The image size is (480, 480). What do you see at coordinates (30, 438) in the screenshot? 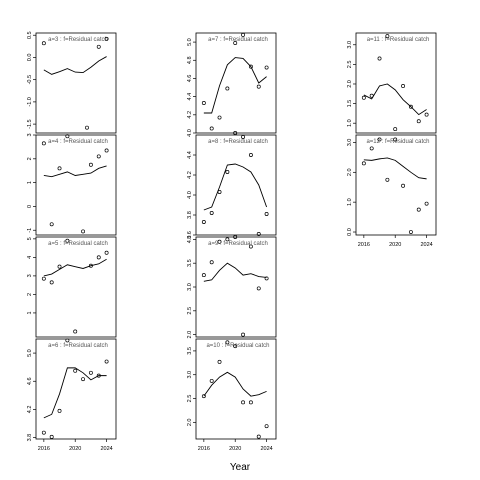
I see `y-tick-label: 3.8` at bounding box center [30, 438].